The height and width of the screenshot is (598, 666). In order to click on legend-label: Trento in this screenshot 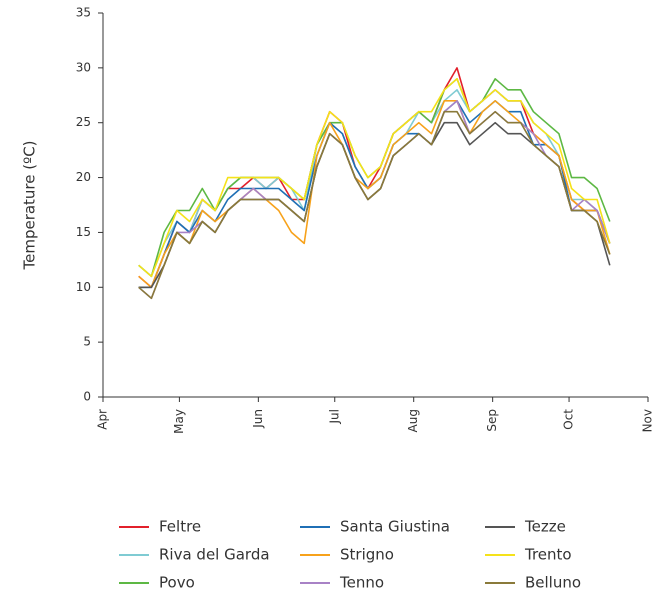, I will do `click(548, 555)`.